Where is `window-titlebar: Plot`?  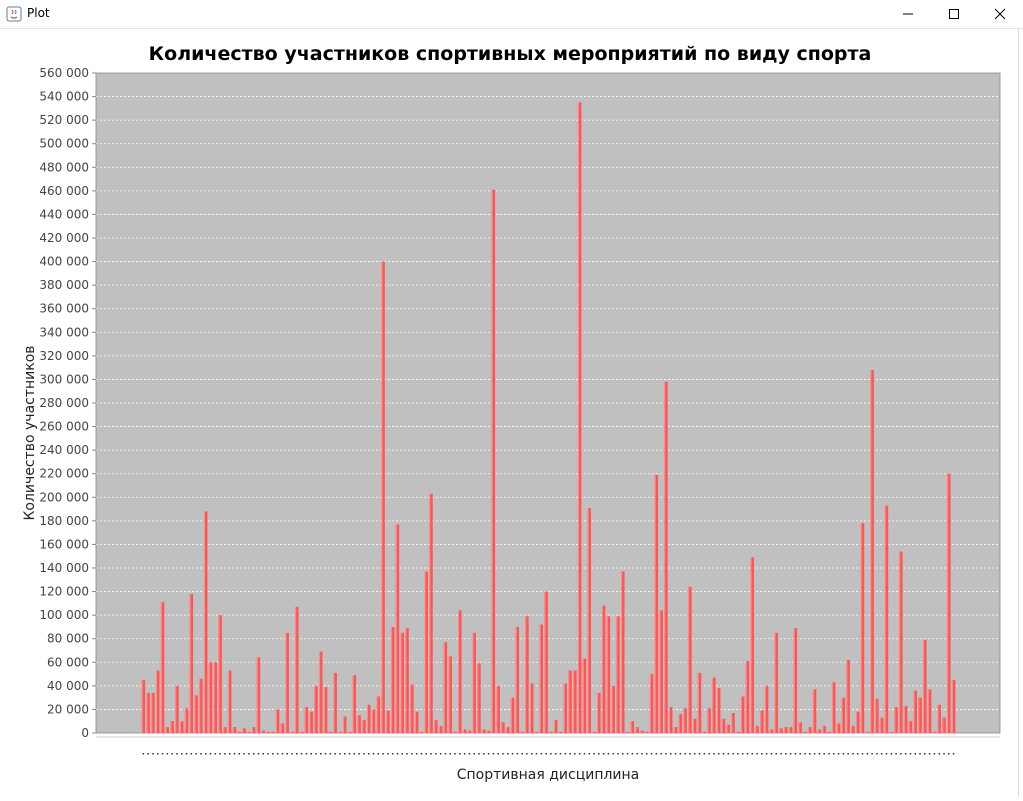
window-titlebar: Plot is located at coordinates (511, 14).